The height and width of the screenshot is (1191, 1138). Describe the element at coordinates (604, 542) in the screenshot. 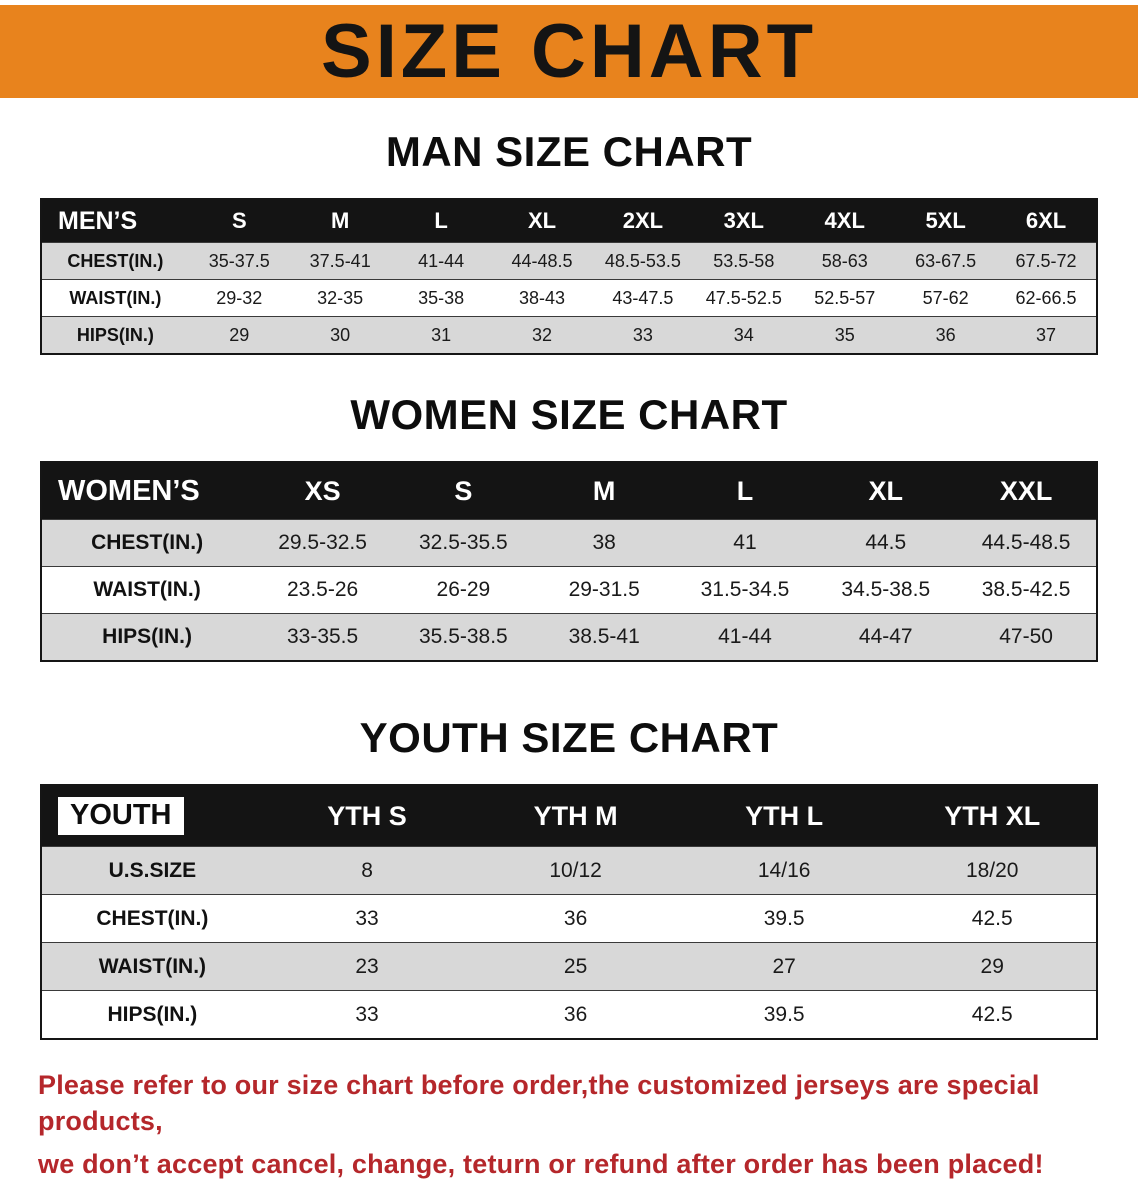

I see `size-value: 38` at that location.